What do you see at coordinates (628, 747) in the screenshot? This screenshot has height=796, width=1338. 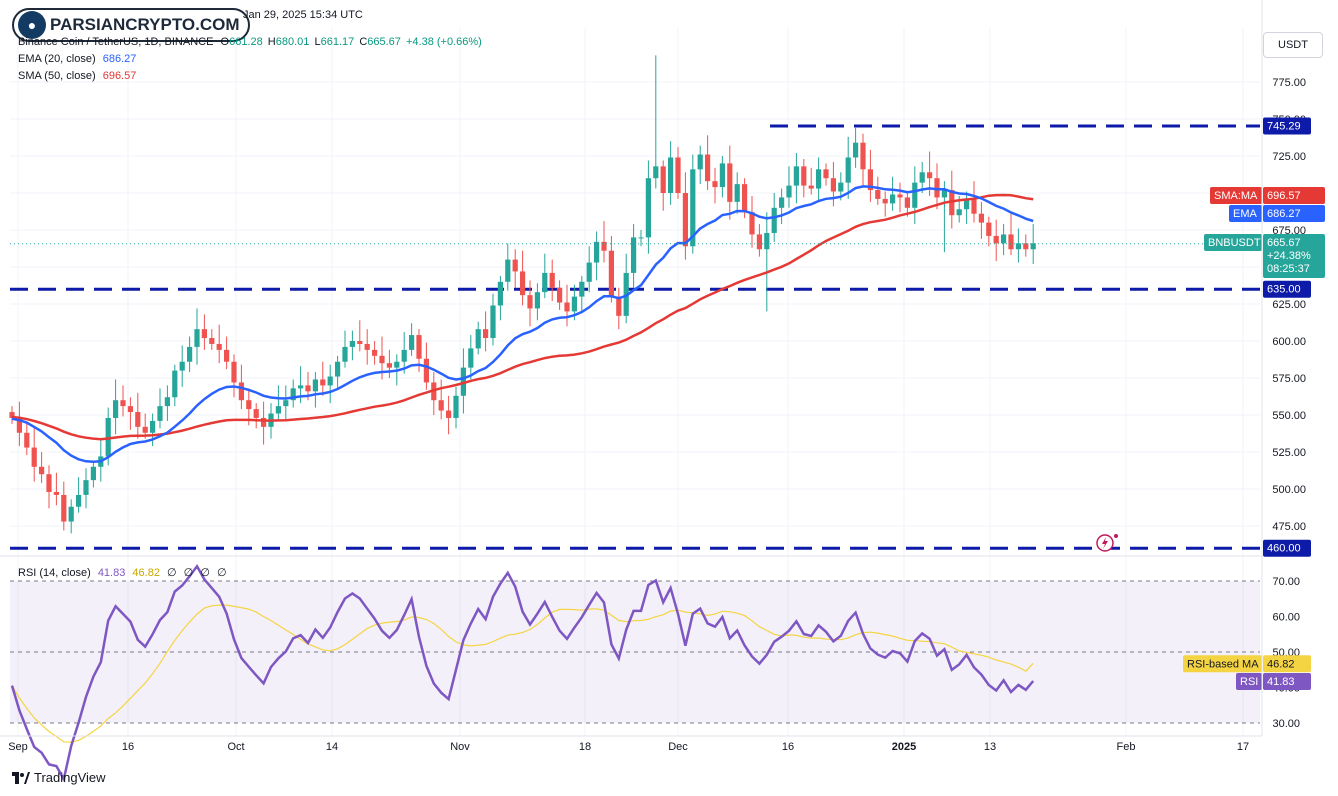 I see `time-axis: Sep 16 Oct 14 Nov 18 Dec 16 2025 13 Feb 17` at bounding box center [628, 747].